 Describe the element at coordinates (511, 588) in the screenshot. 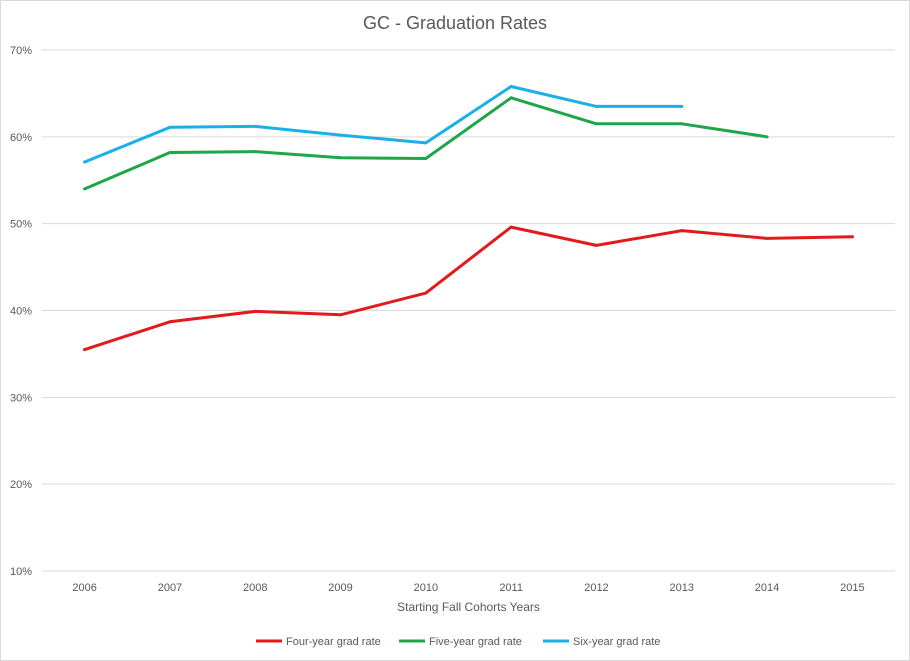

I see `x-tick-label: 2011` at that location.